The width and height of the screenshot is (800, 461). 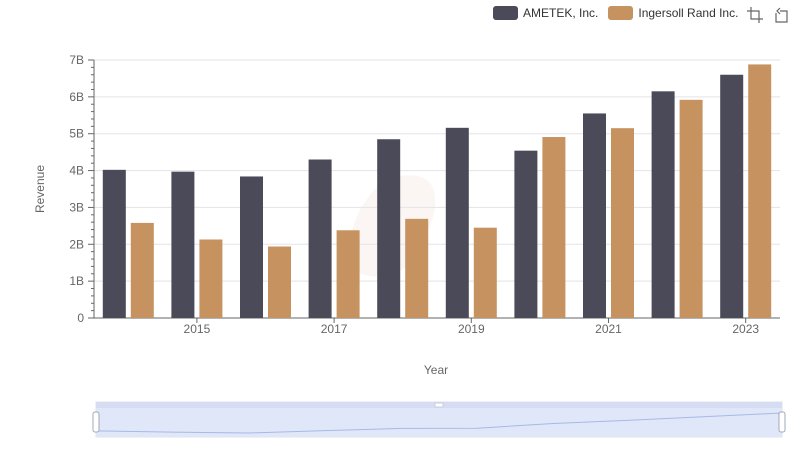 I want to click on bar-ametek-2019, so click(x=457, y=223).